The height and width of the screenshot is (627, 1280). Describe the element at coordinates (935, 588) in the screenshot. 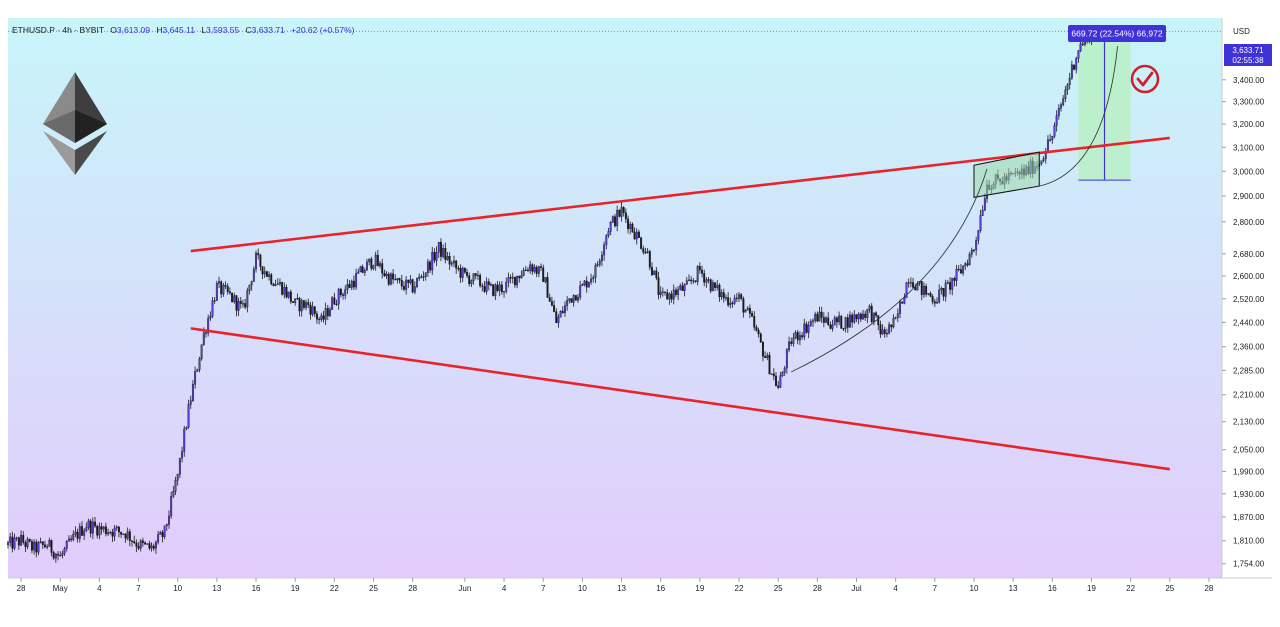

I see `time-tick-label: 7` at that location.